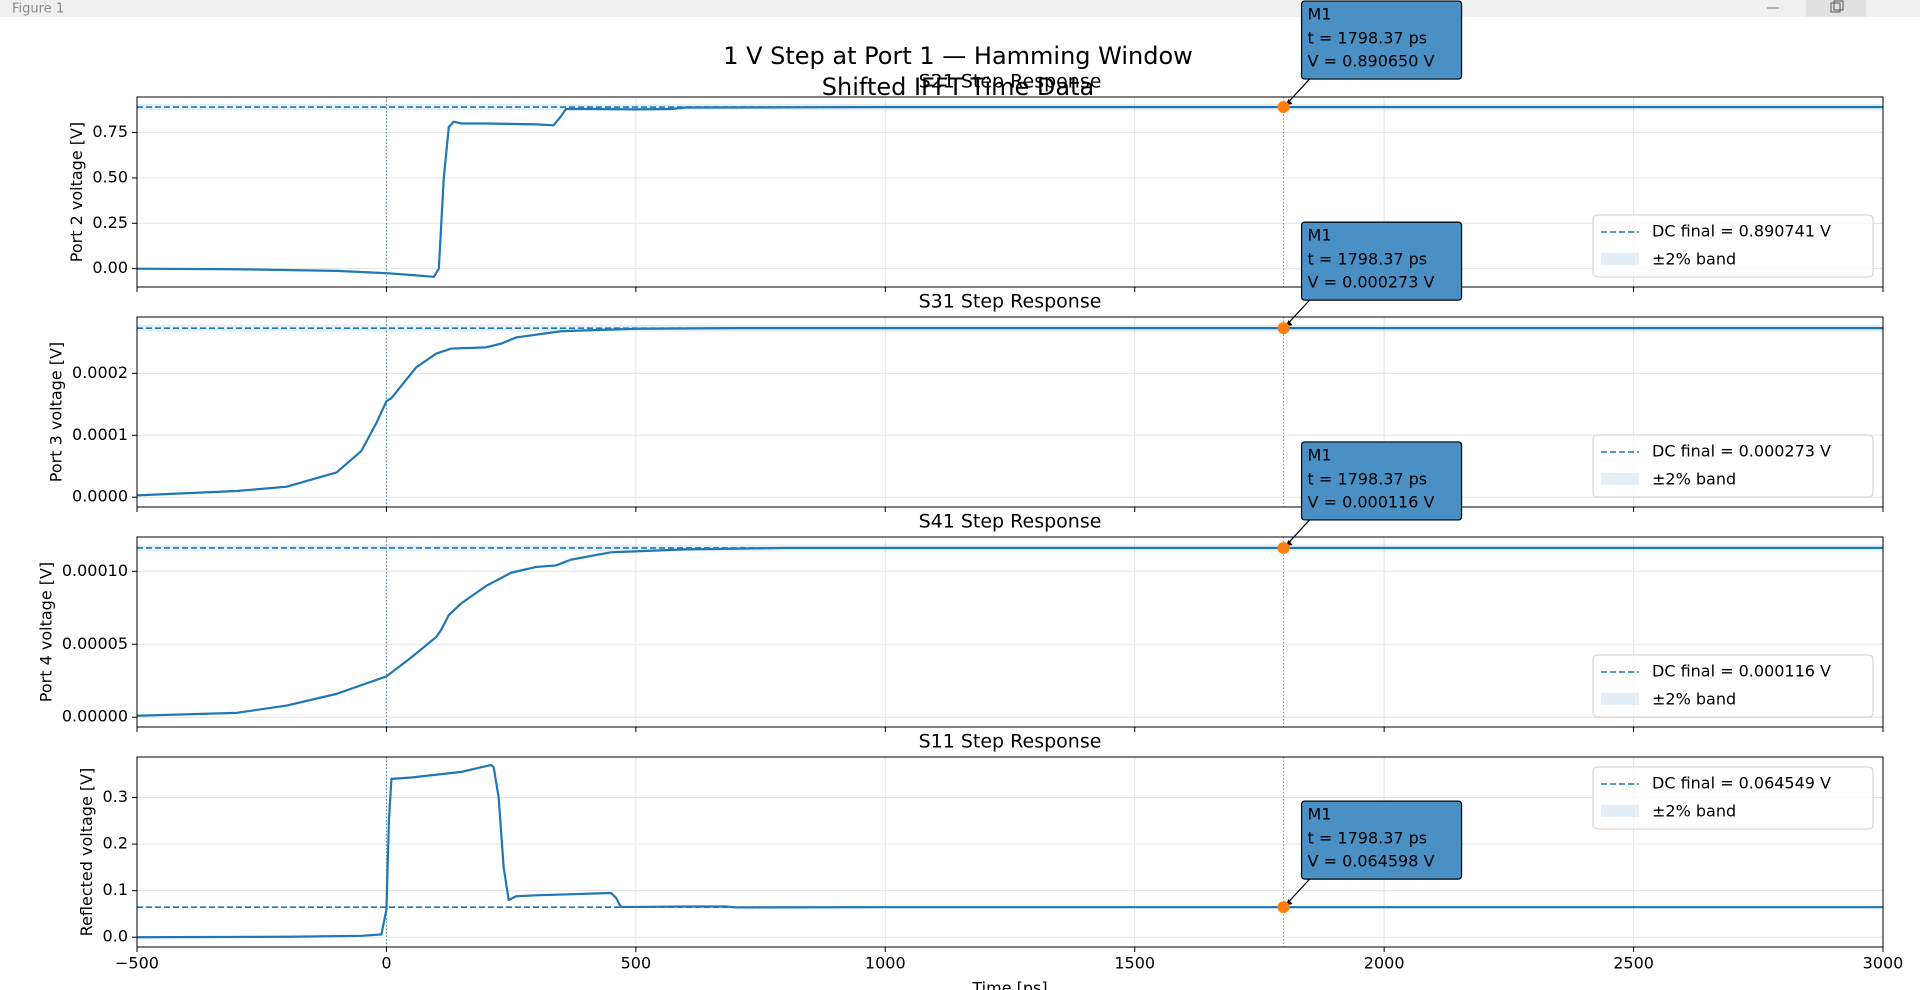 This screenshot has width=1920, height=990. I want to click on x-tick-label: 500, so click(636, 963).